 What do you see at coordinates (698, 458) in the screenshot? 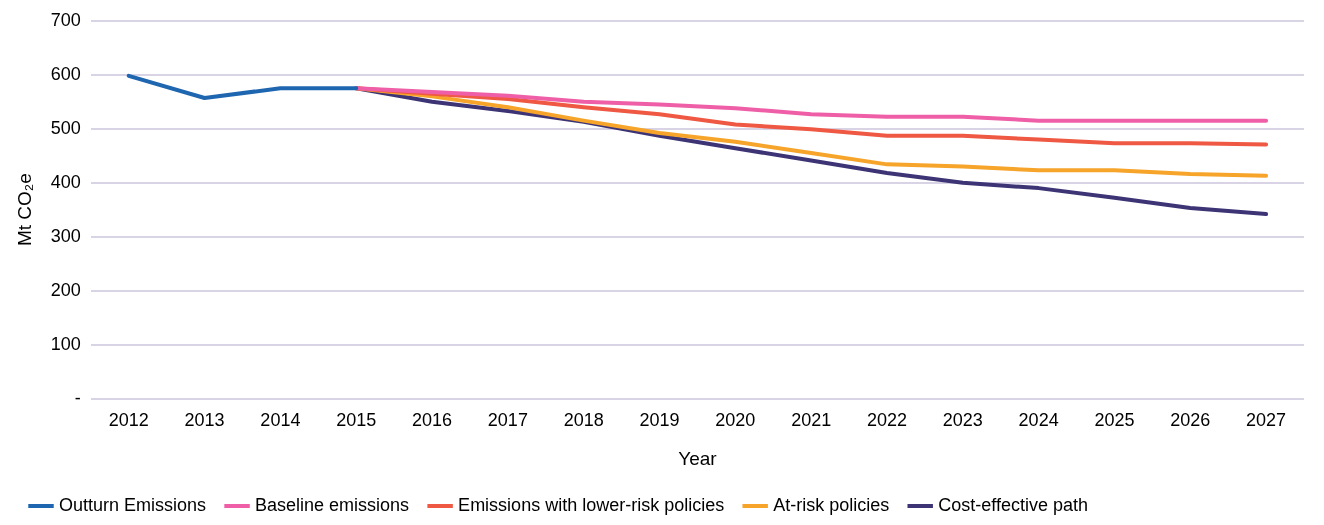
I see `x-axis-title: Year` at bounding box center [698, 458].